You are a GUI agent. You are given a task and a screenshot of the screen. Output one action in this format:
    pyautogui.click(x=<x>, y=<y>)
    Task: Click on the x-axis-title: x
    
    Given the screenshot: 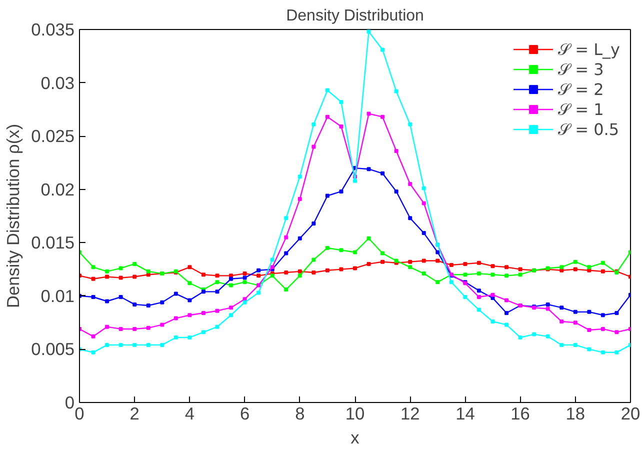 What is the action you would take?
    pyautogui.click(x=355, y=438)
    